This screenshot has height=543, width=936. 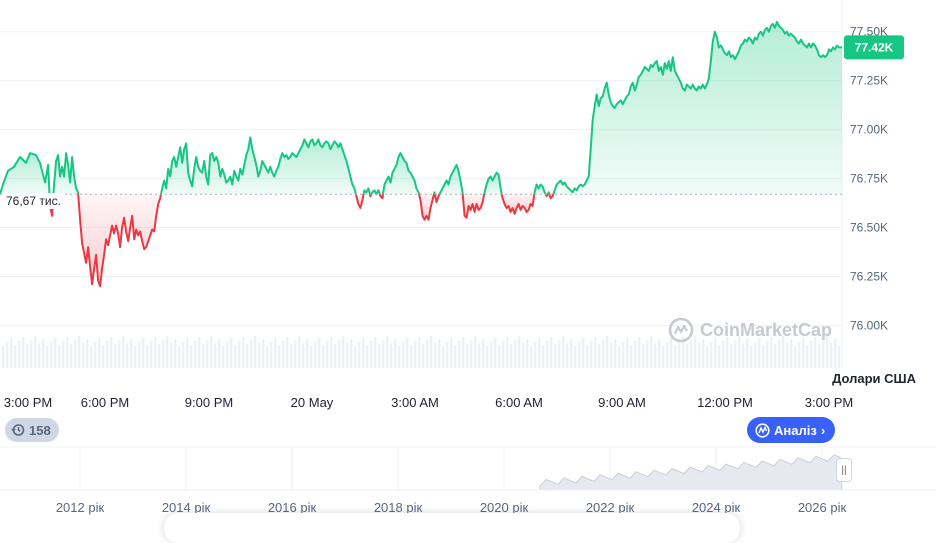 What do you see at coordinates (32, 430) in the screenshot?
I see `events-toggle: 158` at bounding box center [32, 430].